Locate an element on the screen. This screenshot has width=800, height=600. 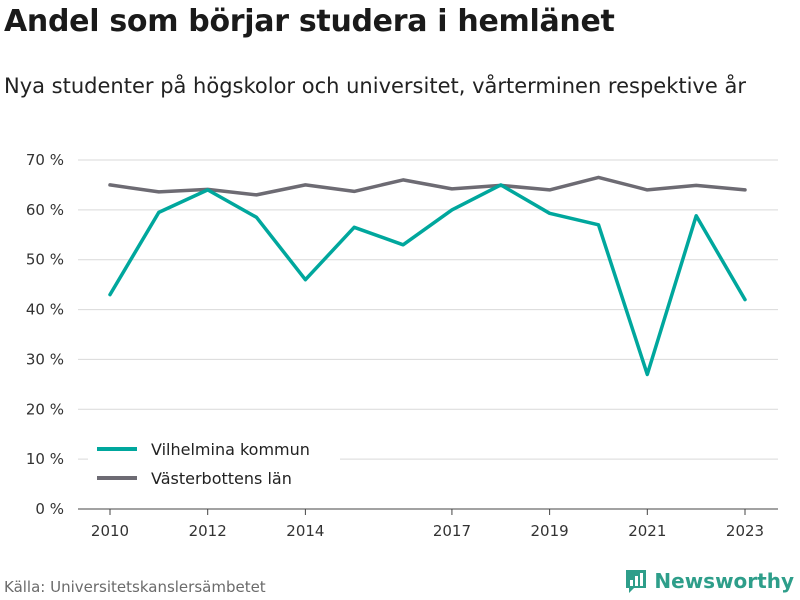
legend-label: Västerbottens län is located at coordinates (221, 478).